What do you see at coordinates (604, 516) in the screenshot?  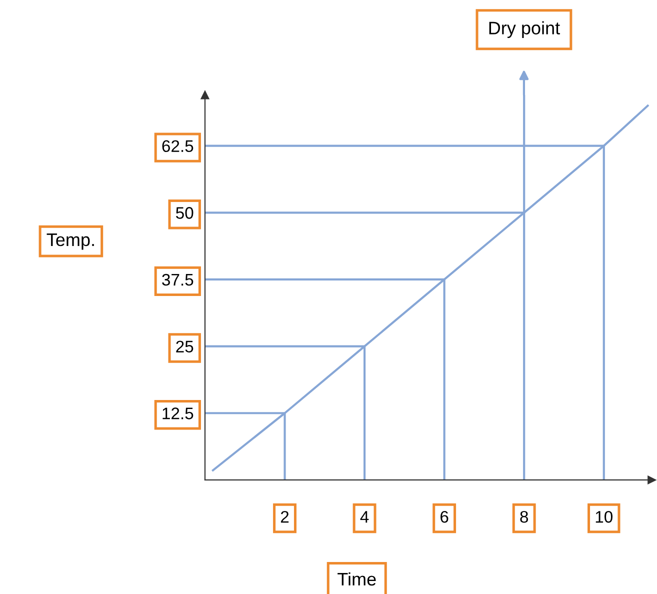 I see `x-tick-label: 10` at bounding box center [604, 516].